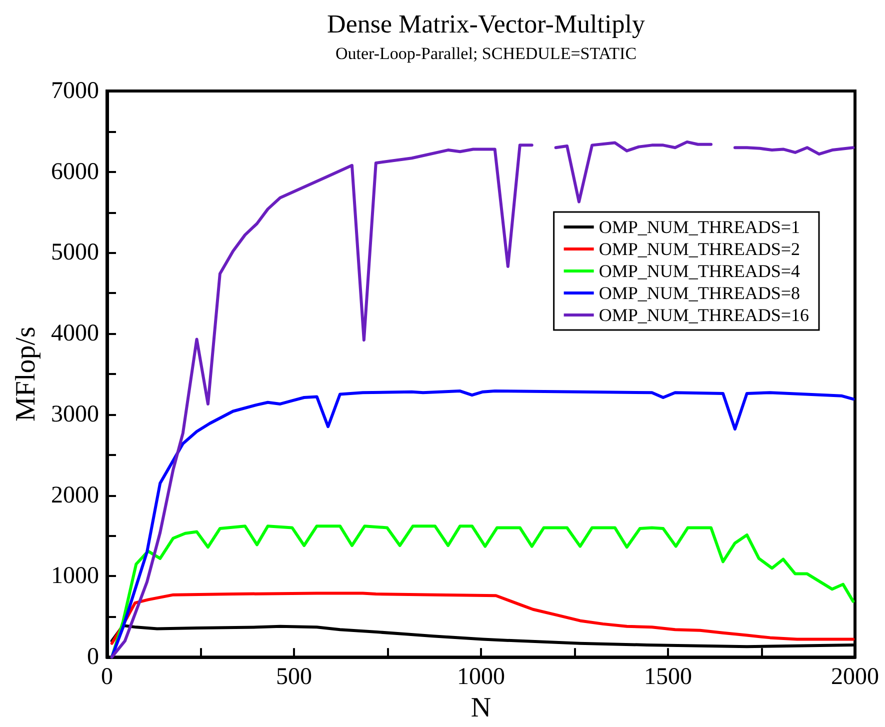 The width and height of the screenshot is (885, 727). I want to click on legend-label: OMP_NUM_THREADS=8, so click(699, 293).